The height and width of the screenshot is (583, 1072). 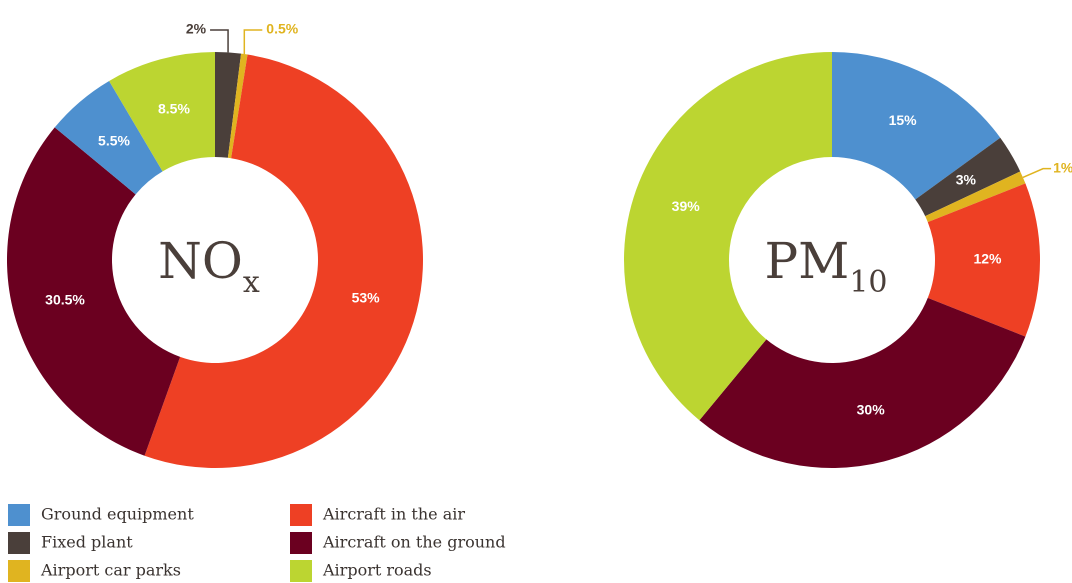 What do you see at coordinates (114, 140) in the screenshot?
I see `value-label: 5.5%` at bounding box center [114, 140].